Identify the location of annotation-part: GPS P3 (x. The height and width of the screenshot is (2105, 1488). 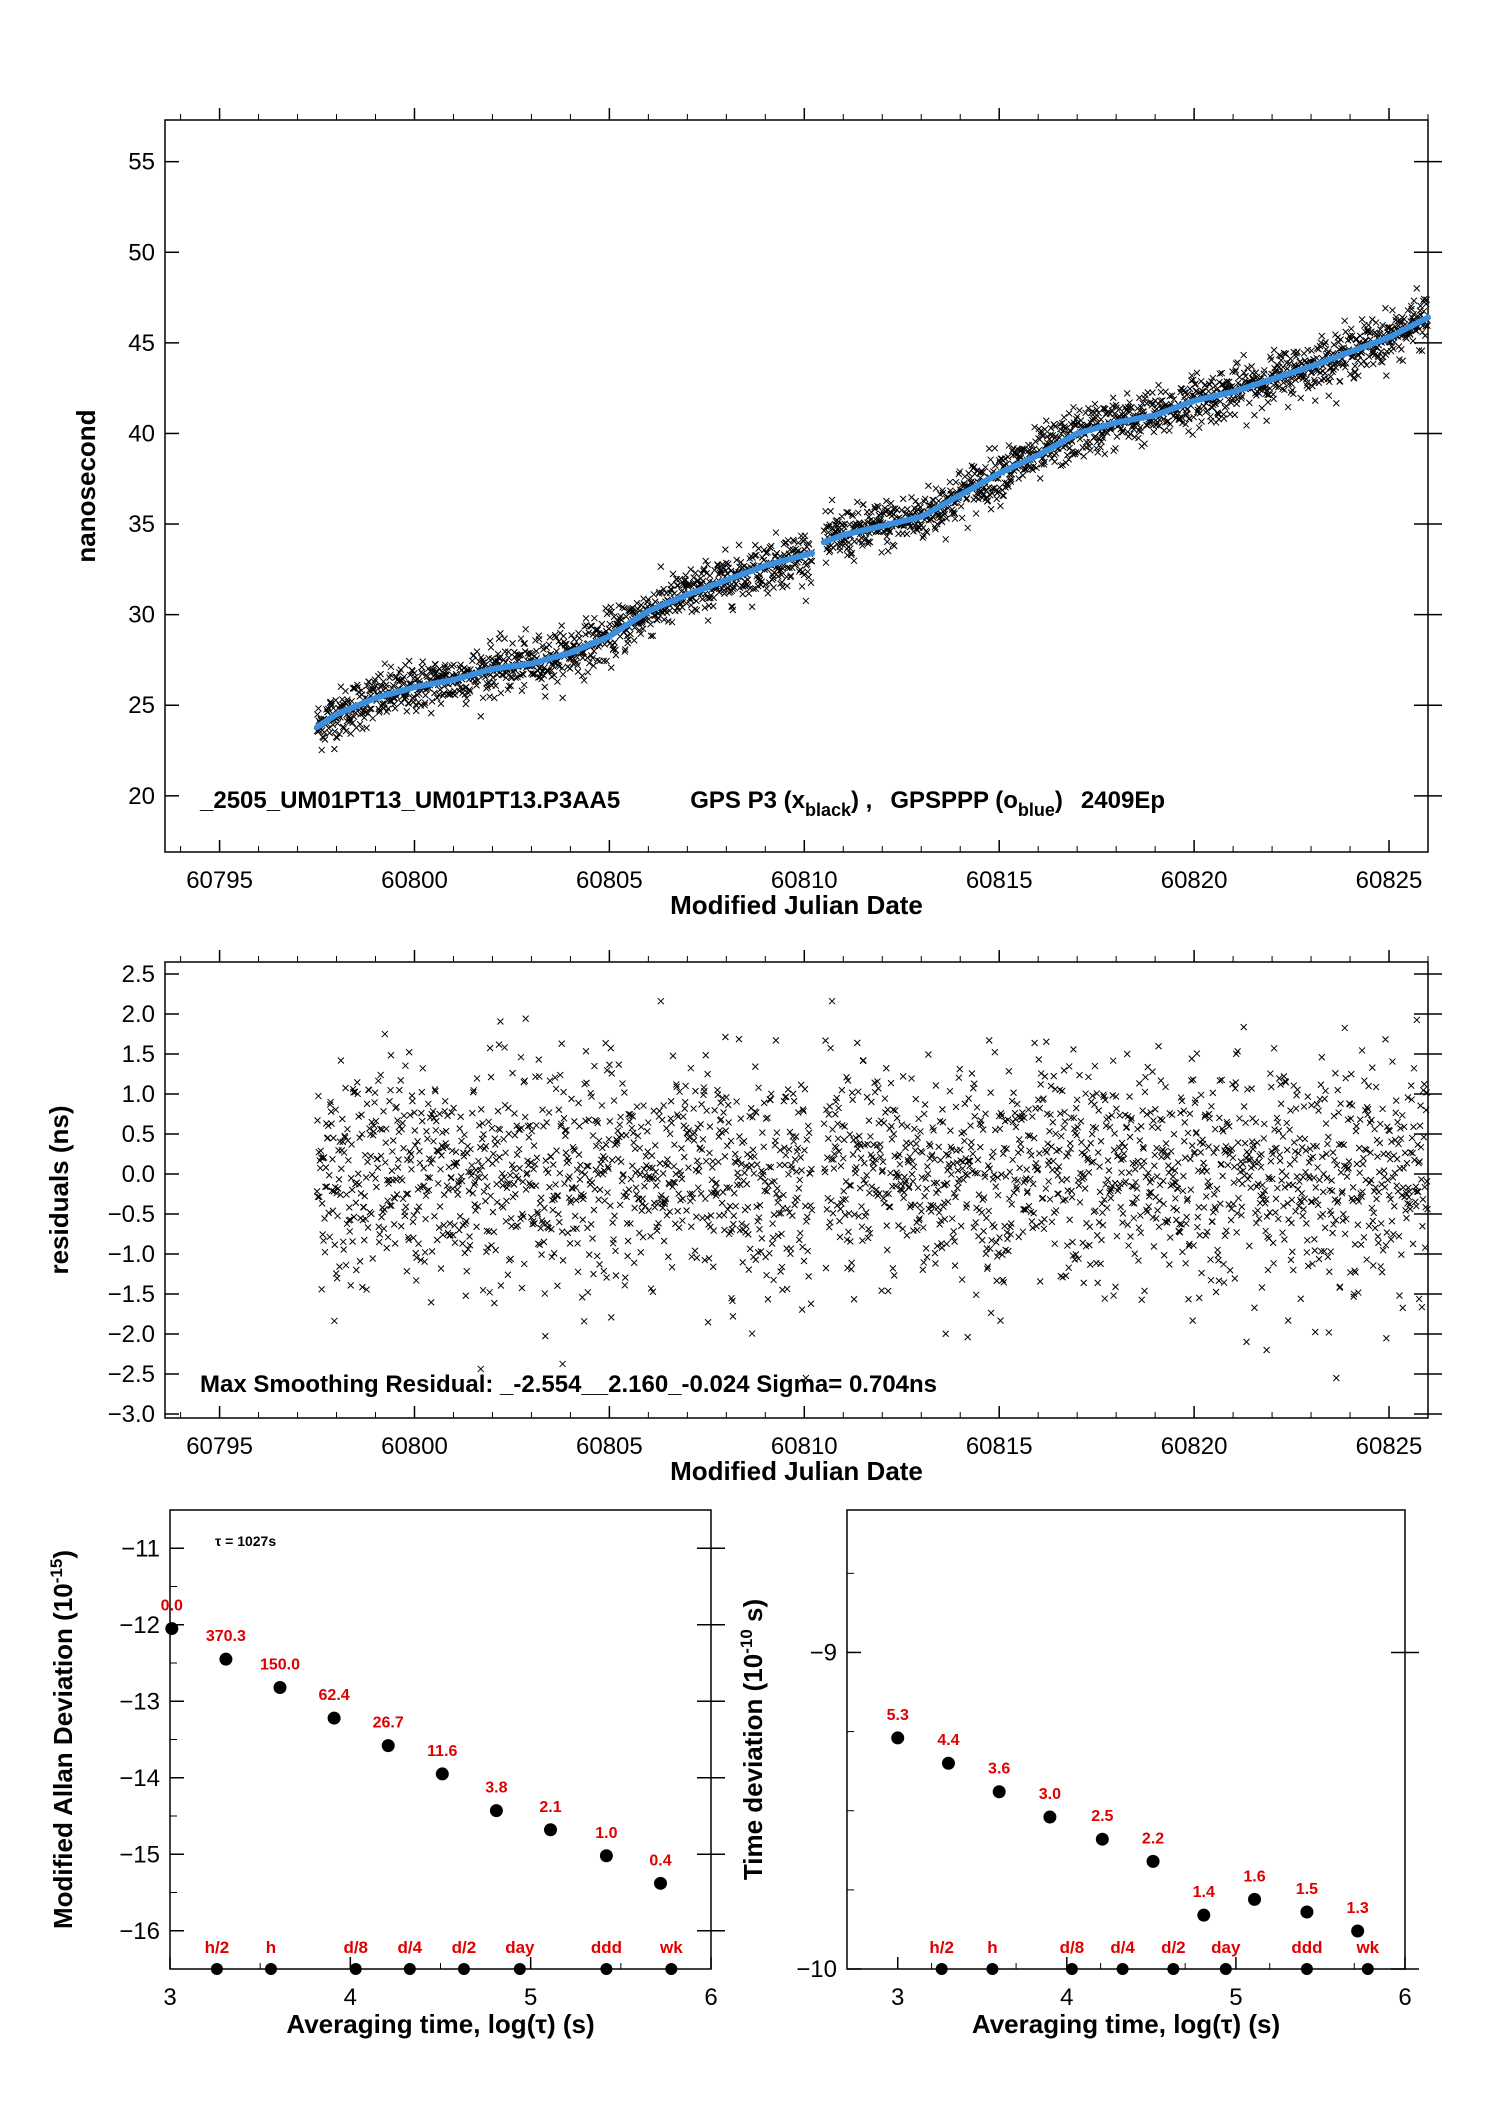
(747, 800).